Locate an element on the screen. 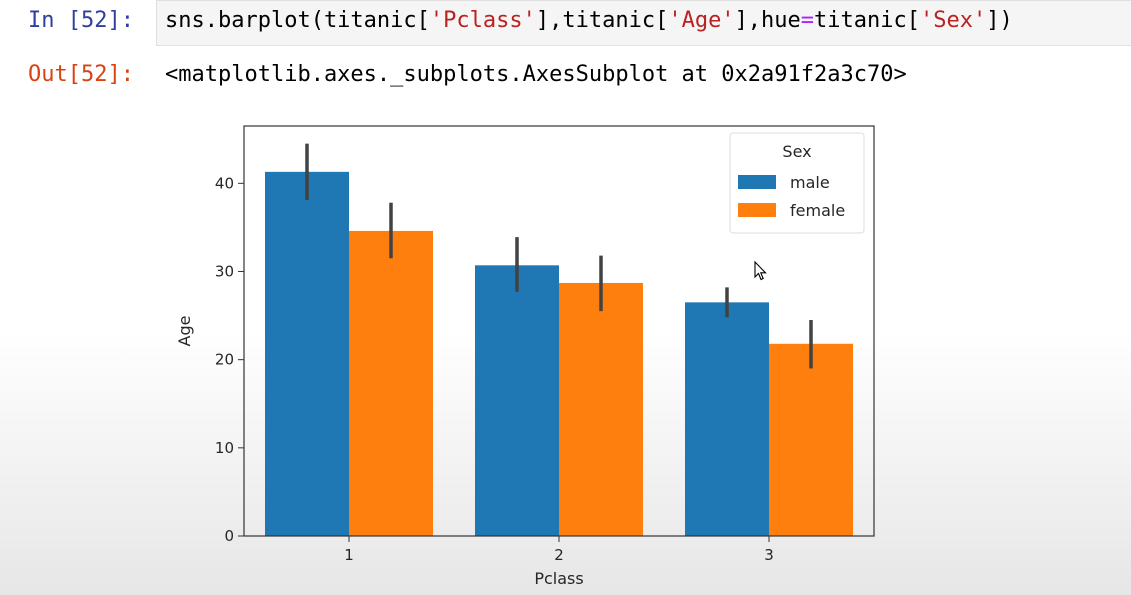 Image resolution: width=1131 pixels, height=595 pixels. input-prompt: In [52]: is located at coordinates (81, 20).